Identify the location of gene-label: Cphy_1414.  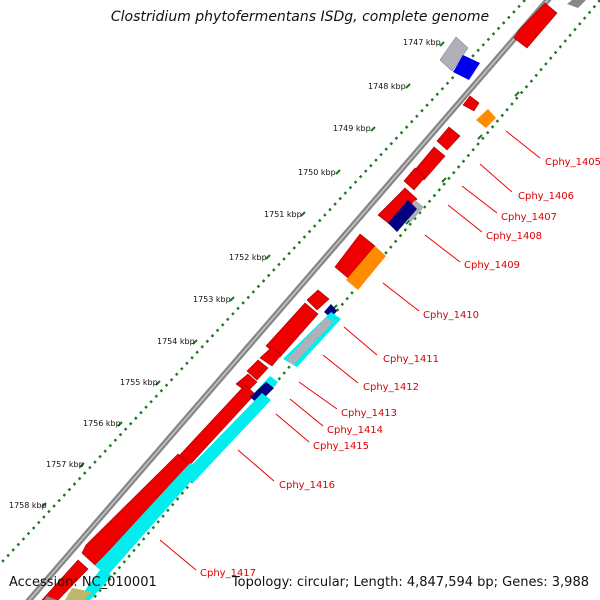
(355, 430).